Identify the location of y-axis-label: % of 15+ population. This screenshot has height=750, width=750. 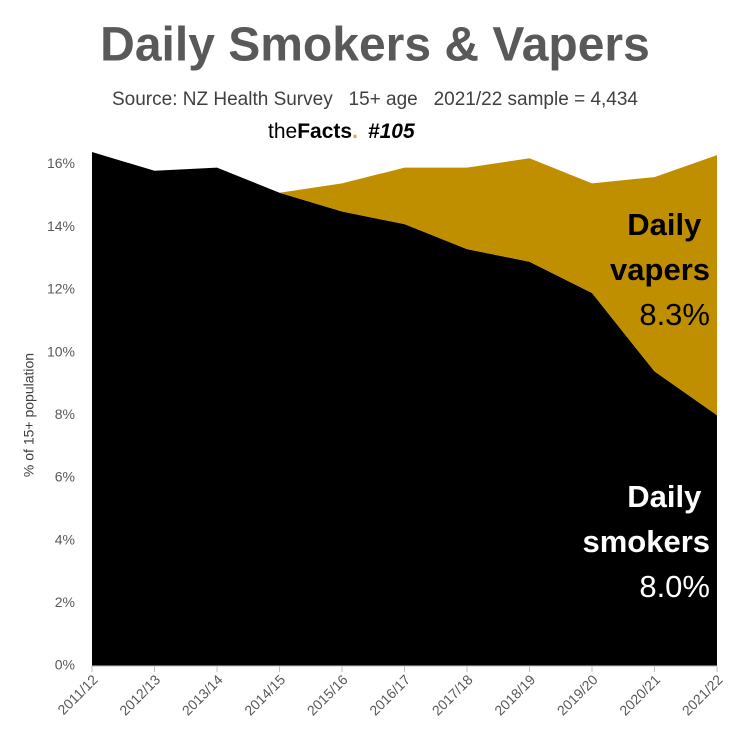
(29, 415).